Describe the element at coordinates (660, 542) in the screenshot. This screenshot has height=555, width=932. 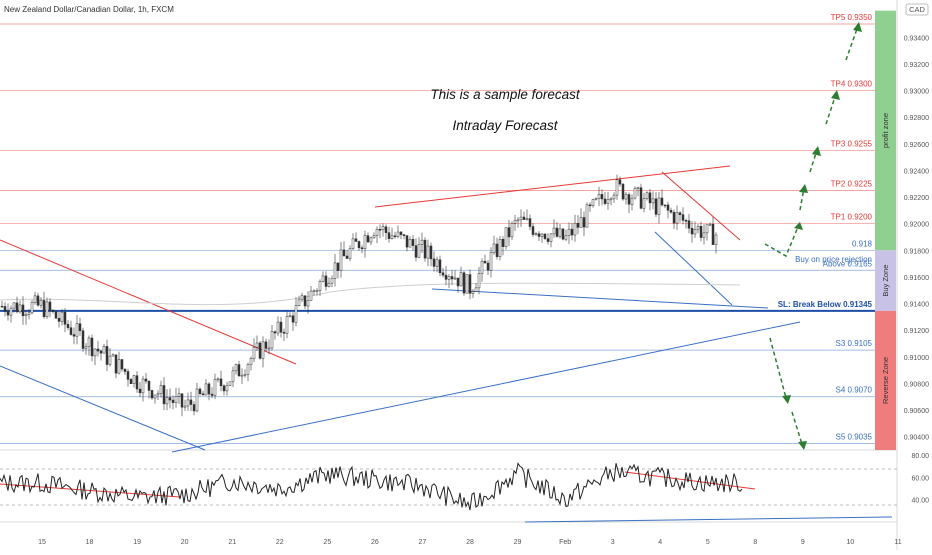
I see `time-tick-13: 4` at that location.